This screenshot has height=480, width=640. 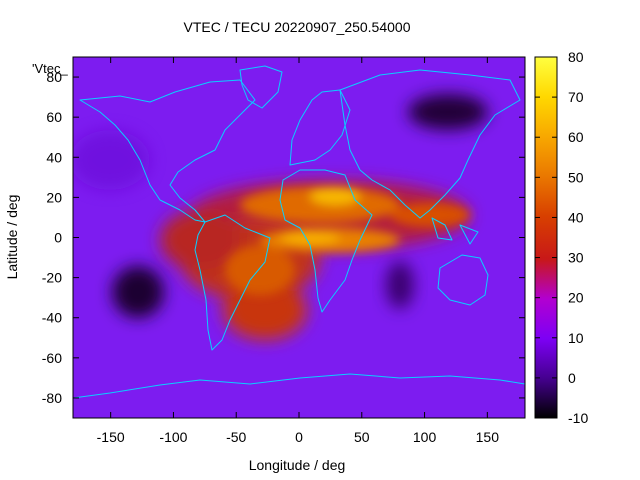 I want to click on y-tick-label: 60, so click(x=54, y=117).